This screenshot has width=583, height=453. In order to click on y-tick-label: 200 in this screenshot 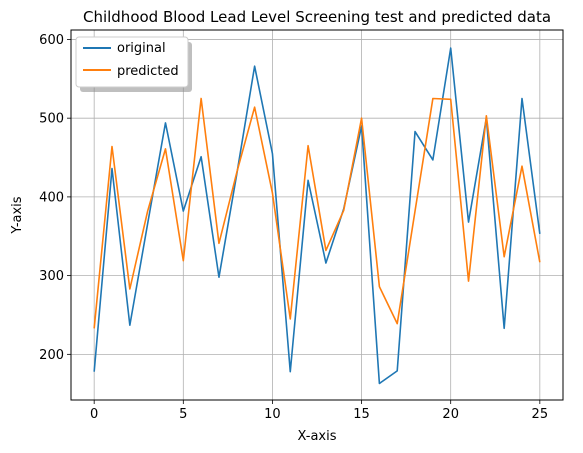, I will do `click(51, 355)`.